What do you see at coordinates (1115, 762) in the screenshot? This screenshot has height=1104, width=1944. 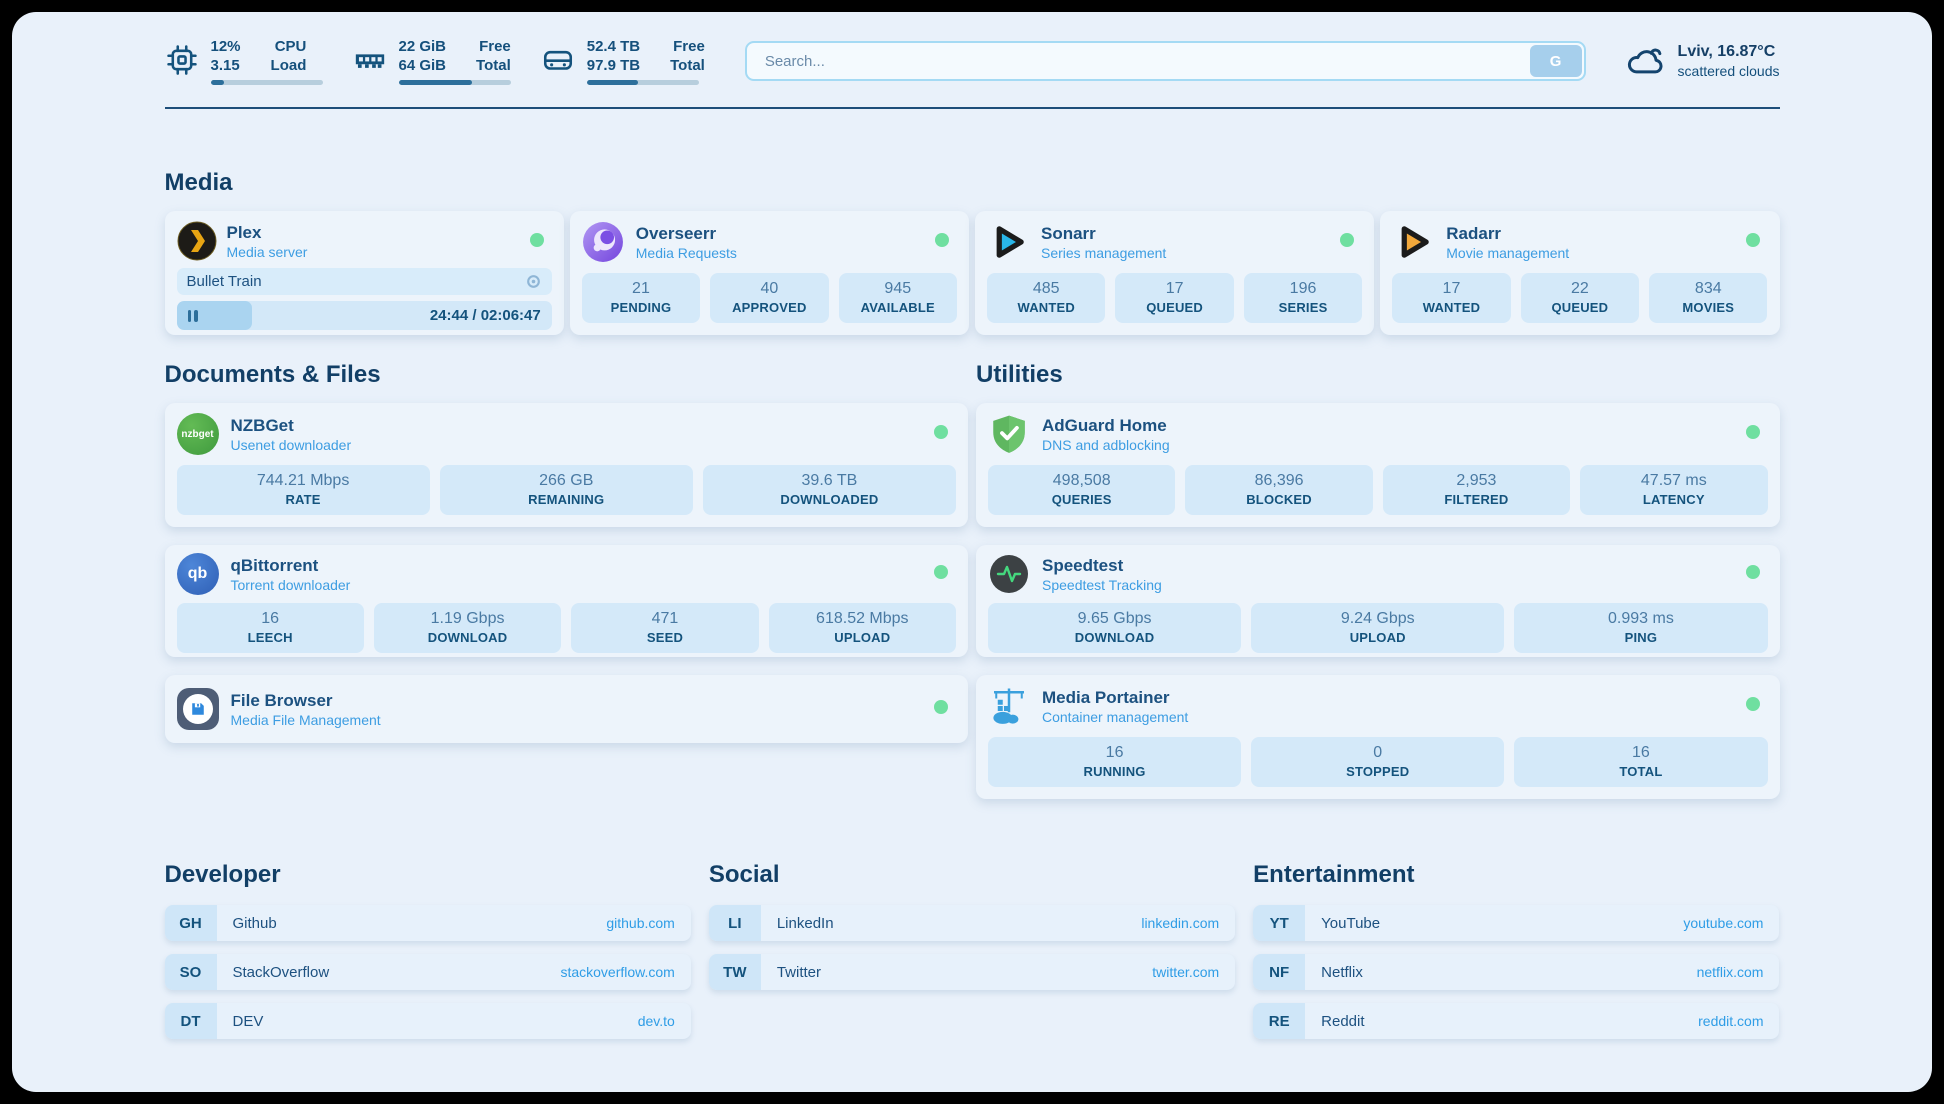 I see `stat-tile: 16 RUNNING` at bounding box center [1115, 762].